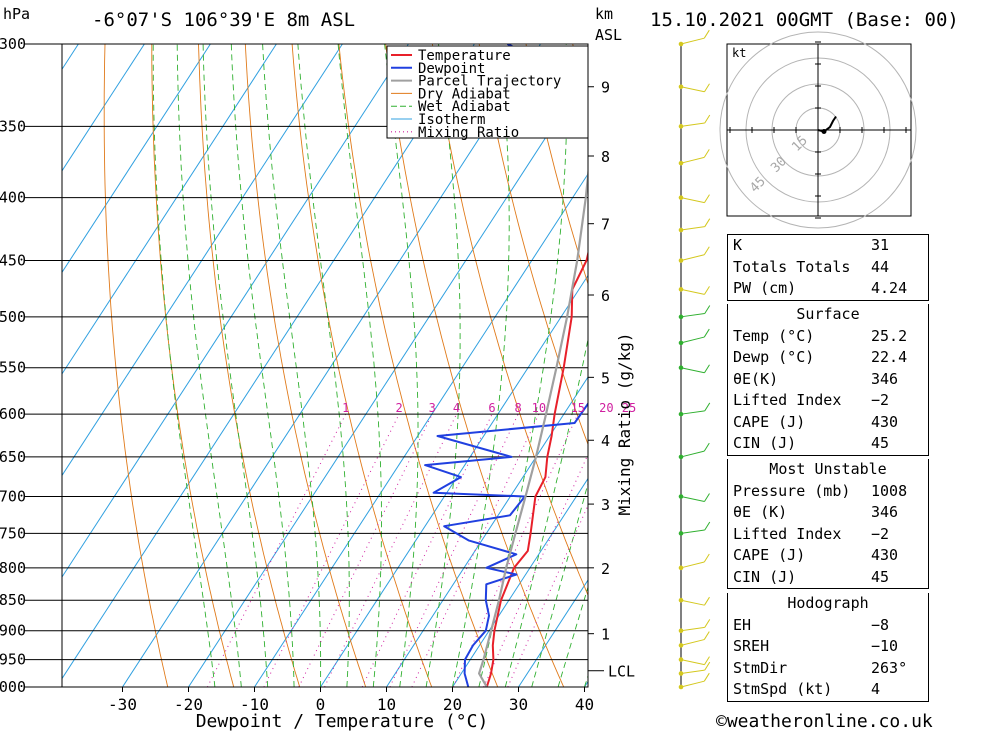 This screenshot has height=733, width=1000. What do you see at coordinates (605, 88) in the screenshot?
I see `km-tick-label: 9` at bounding box center [605, 88].